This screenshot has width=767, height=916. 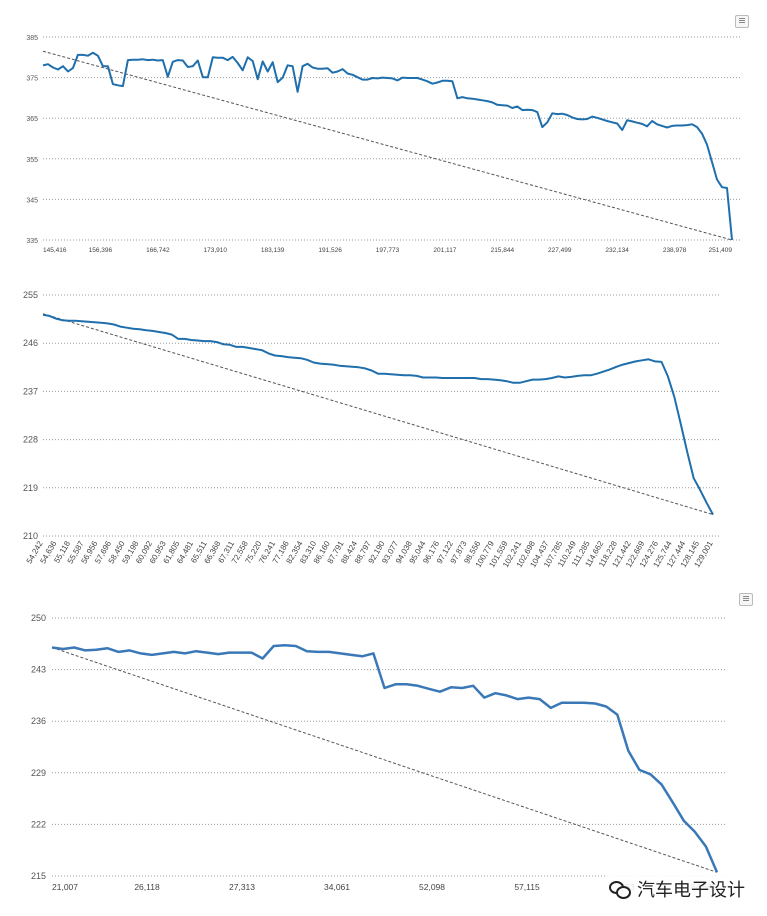 What do you see at coordinates (30, 536) in the screenshot?
I see `y-tick-label: 210` at bounding box center [30, 536].